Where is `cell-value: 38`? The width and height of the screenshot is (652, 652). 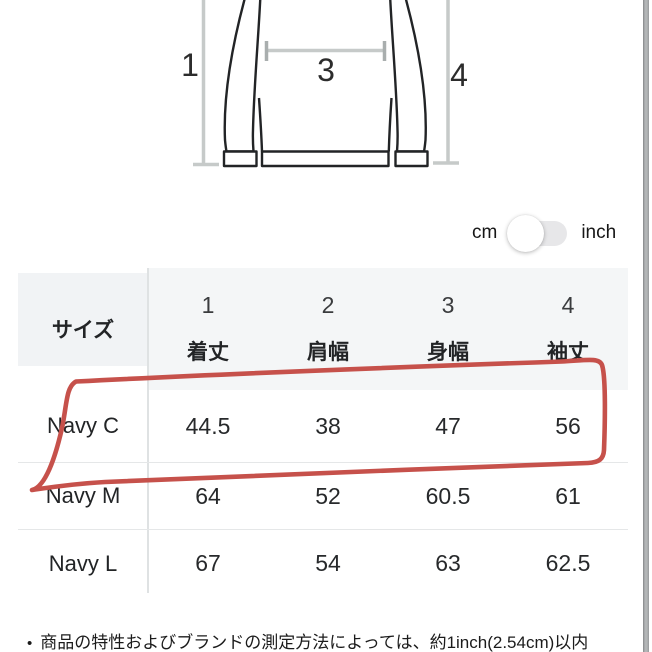 cell-value: 38 is located at coordinates (328, 425).